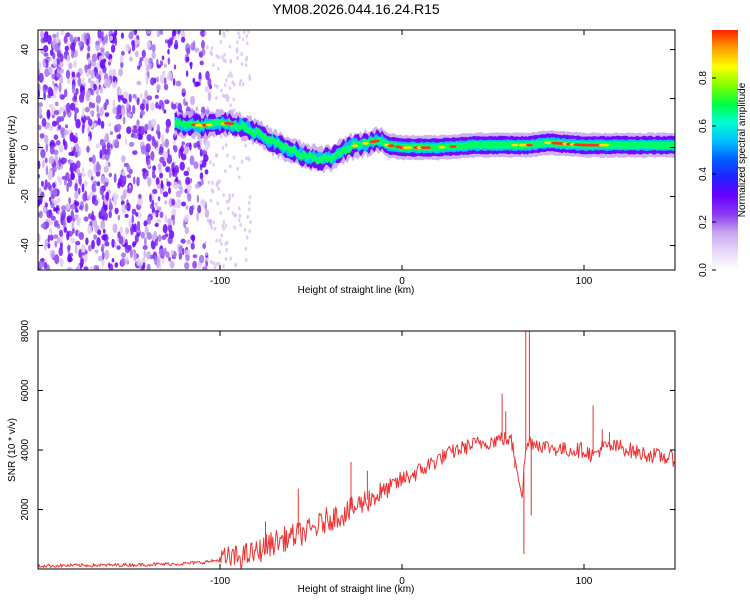  I want to click on snr-y-label: SNR (10 * v/v), so click(12, 450).